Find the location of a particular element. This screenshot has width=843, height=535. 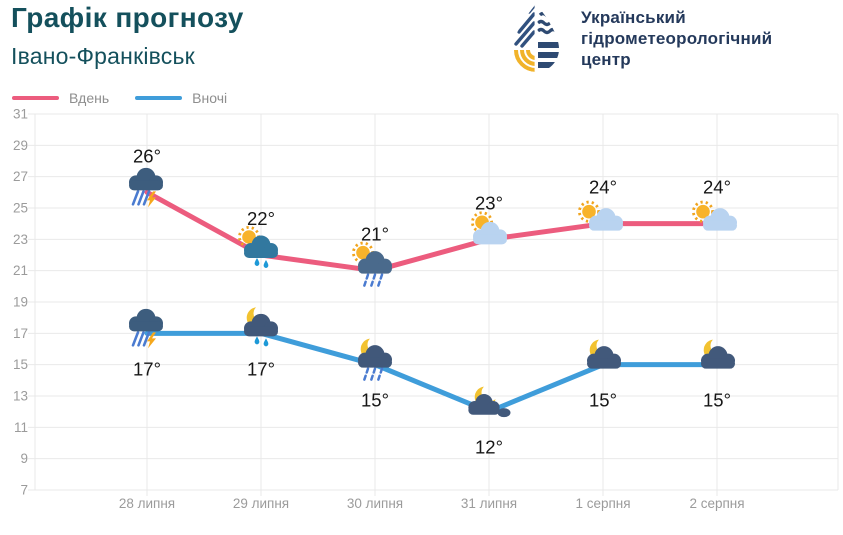

y-tick-label: 7 is located at coordinates (24, 490).